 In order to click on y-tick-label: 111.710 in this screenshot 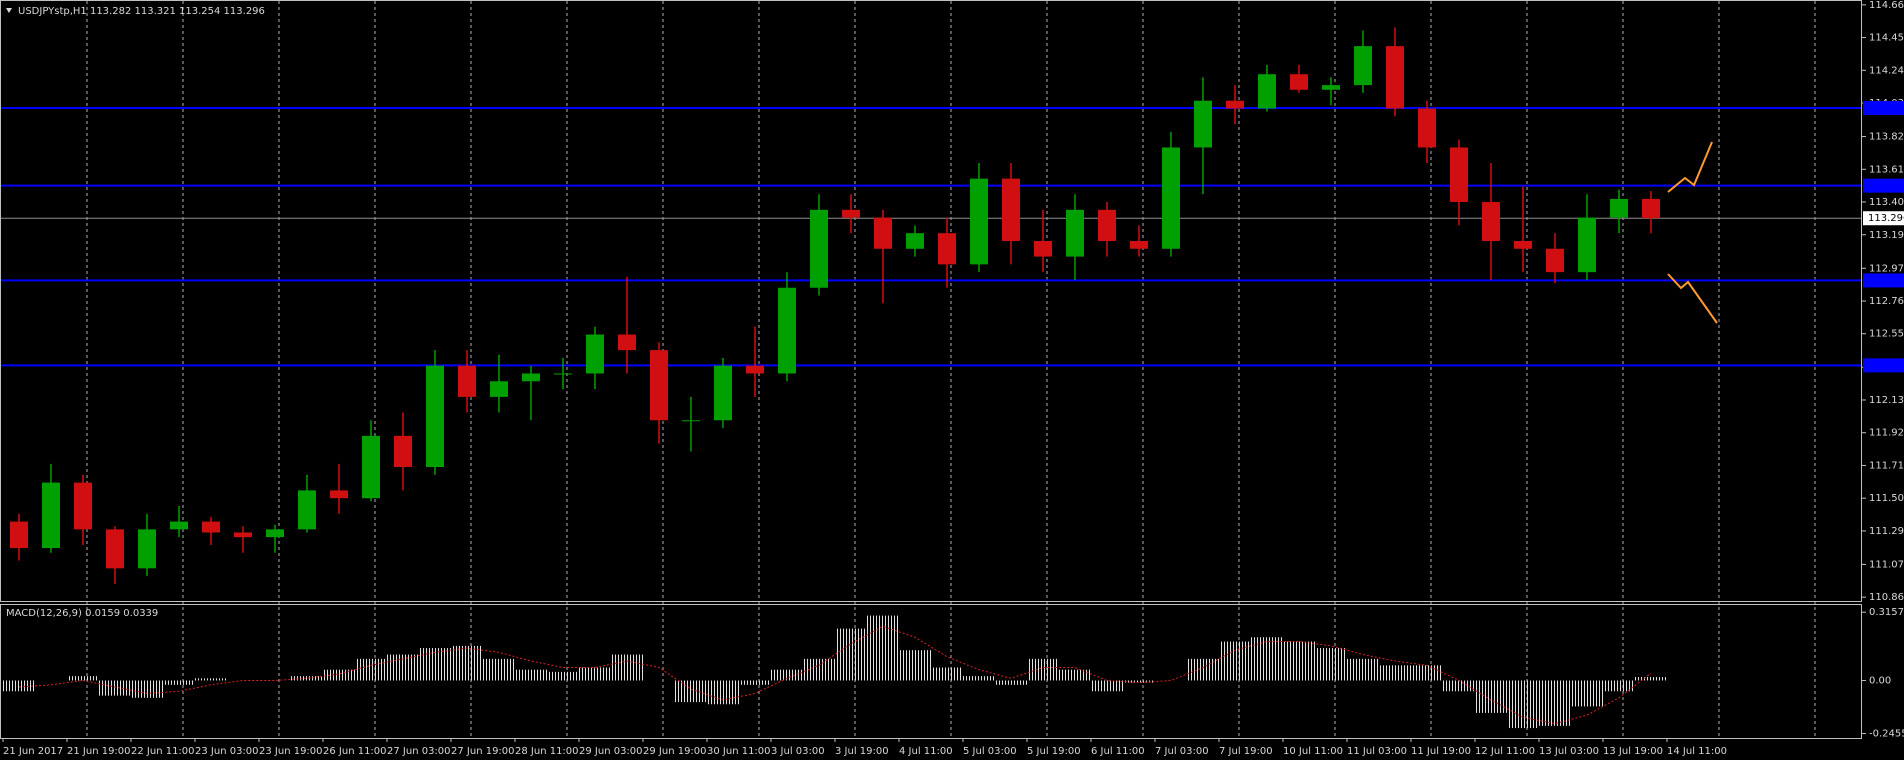, I will do `click(1886, 465)`.